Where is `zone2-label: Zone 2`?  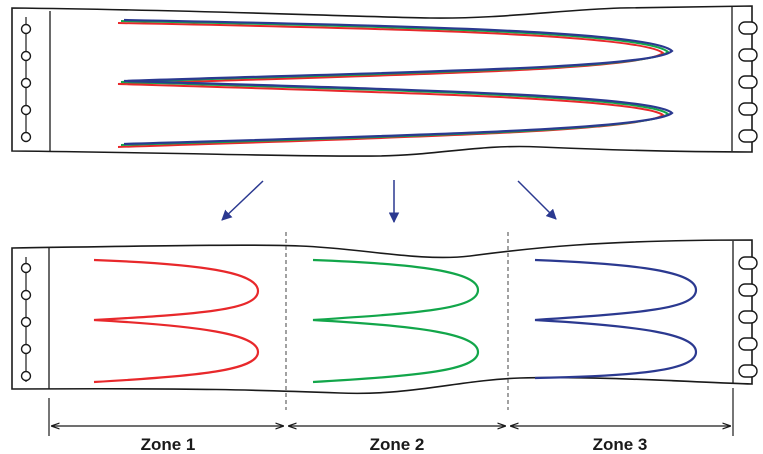
zone2-label: Zone 2 is located at coordinates (397, 444).